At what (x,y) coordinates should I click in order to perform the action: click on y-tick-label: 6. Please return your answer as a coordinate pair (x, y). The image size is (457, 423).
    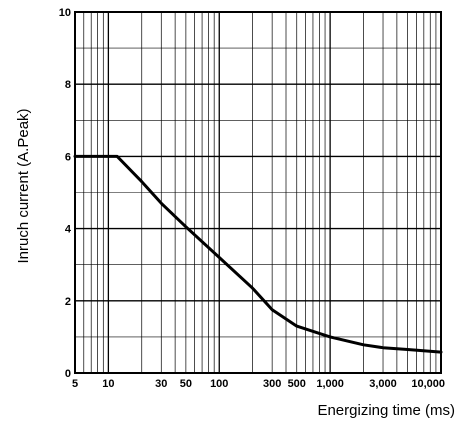
    Looking at the image, I should click on (68, 157).